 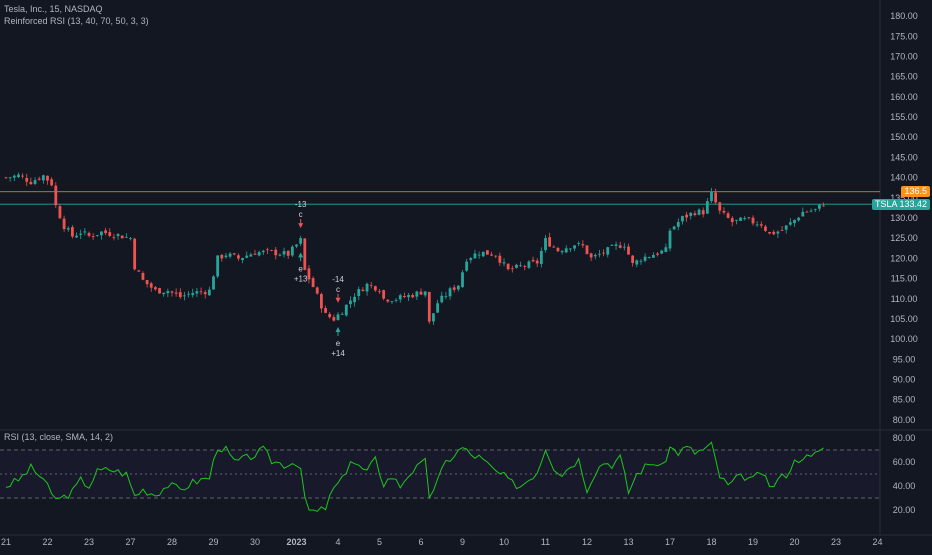 I want to click on down-arrow-icon, so click(x=338, y=300).